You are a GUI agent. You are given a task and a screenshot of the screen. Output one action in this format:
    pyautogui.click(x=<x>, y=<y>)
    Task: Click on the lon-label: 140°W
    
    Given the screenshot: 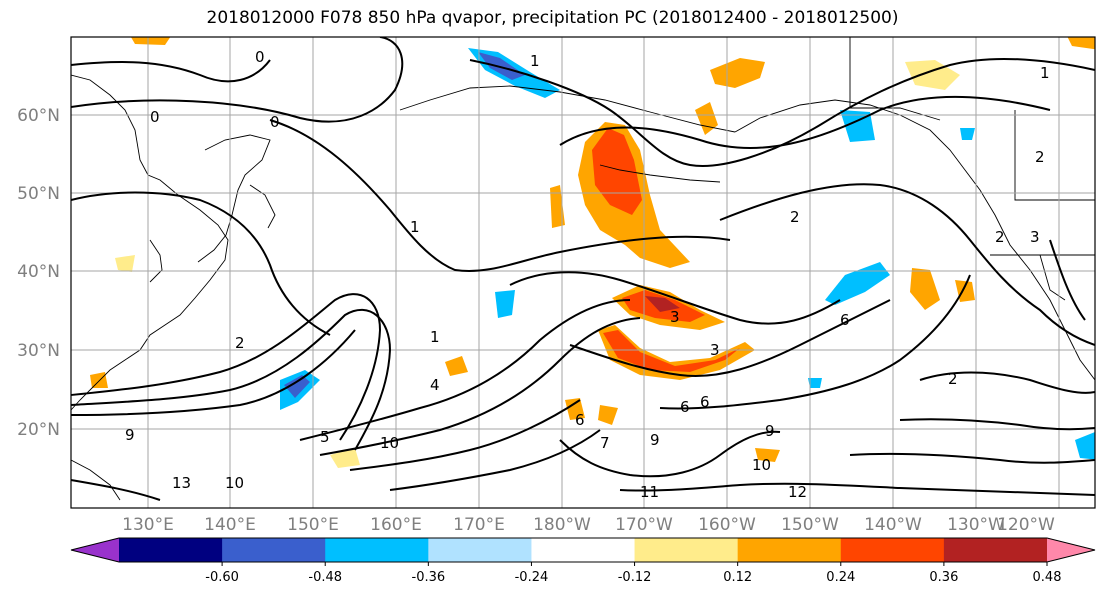 What is the action you would take?
    pyautogui.click(x=893, y=525)
    